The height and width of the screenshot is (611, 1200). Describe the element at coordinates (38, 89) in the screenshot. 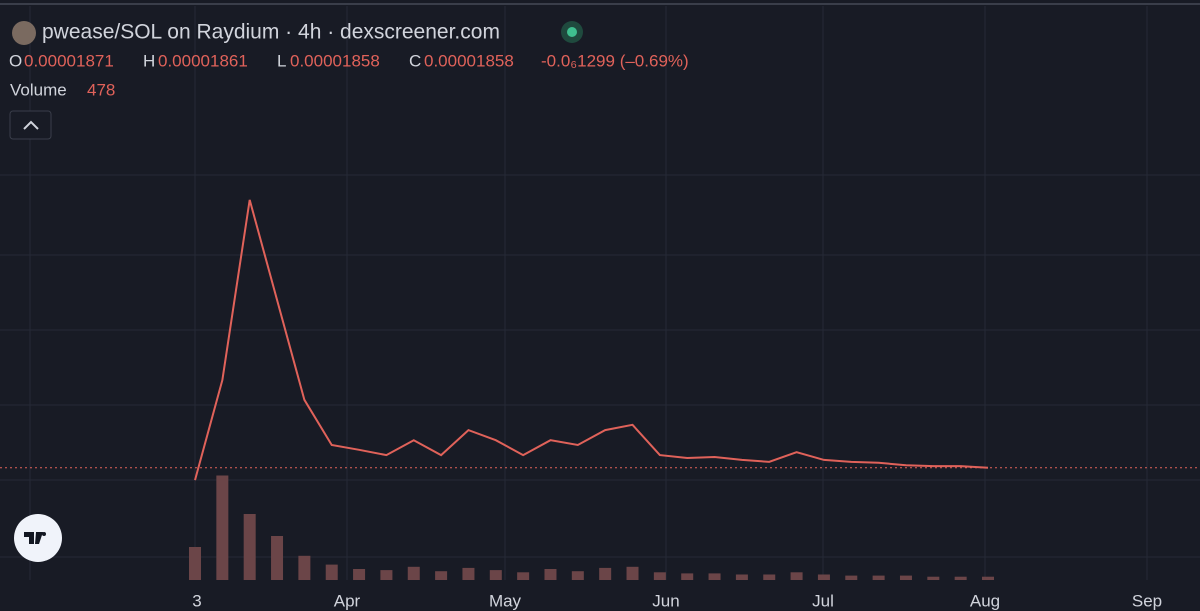

I see `volume-label: Volume` at that location.